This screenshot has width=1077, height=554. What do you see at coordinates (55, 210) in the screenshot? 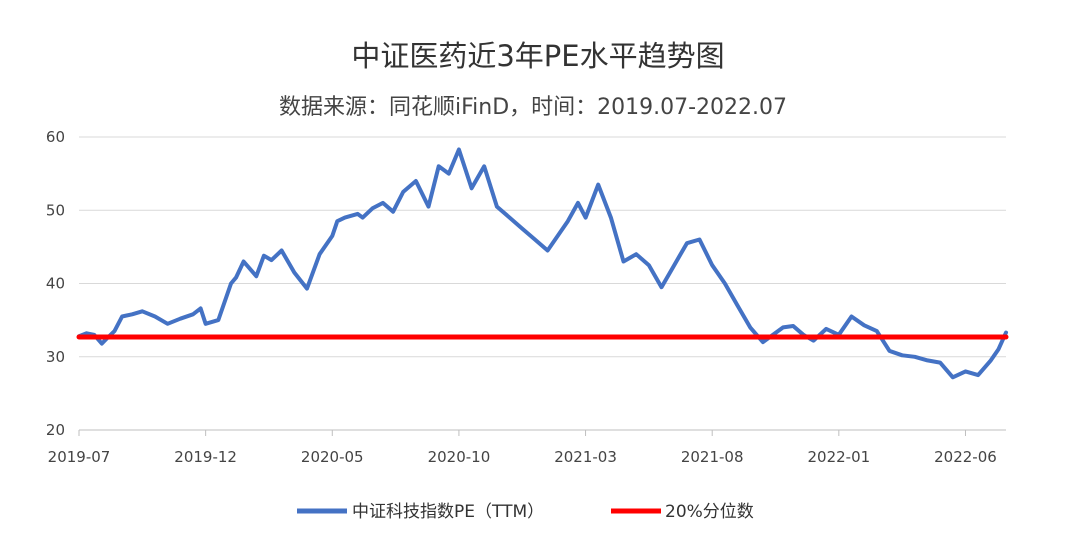
I see `y-tick-label: 50` at bounding box center [55, 210].